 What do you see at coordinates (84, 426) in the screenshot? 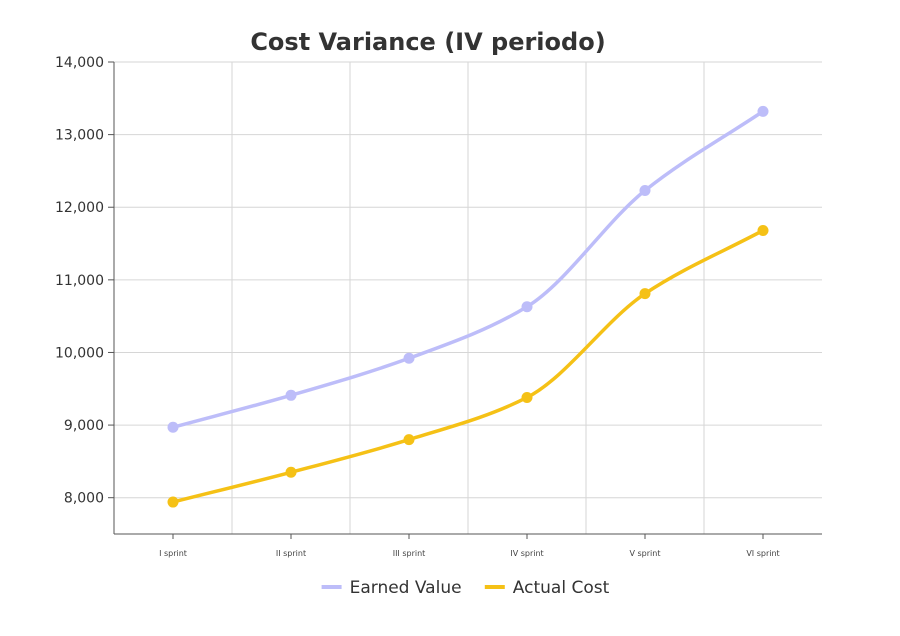
I see `y-tick-label: 9,000` at bounding box center [84, 426].